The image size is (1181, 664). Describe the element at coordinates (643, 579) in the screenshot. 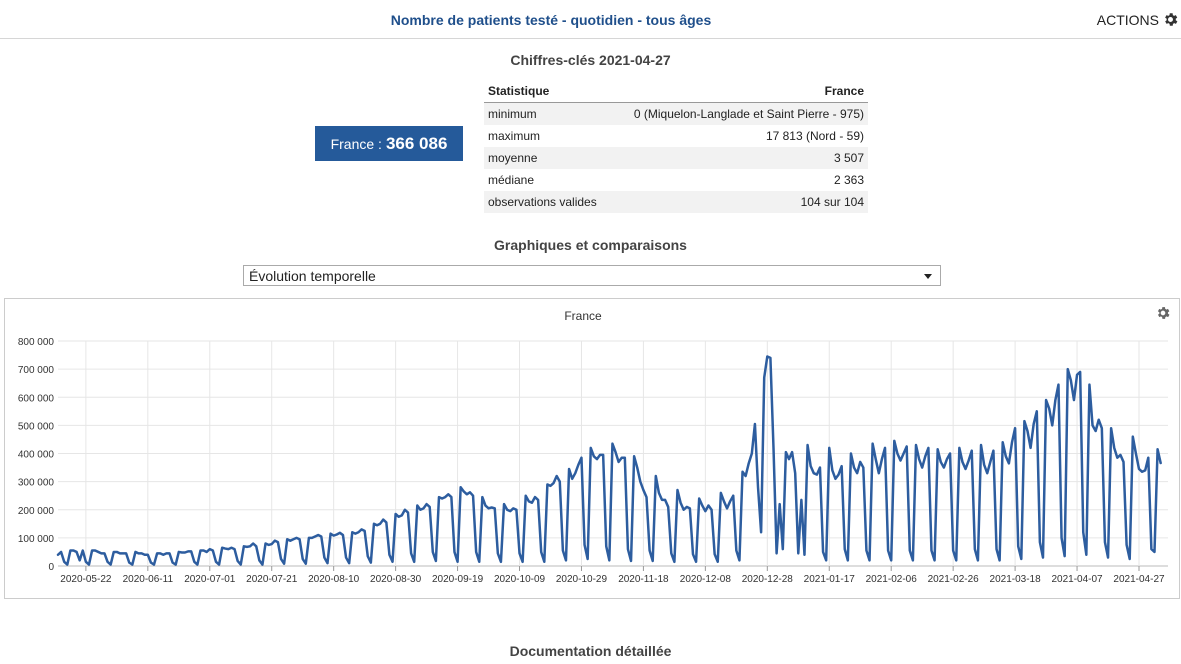

I see `x-tick-label: 2020-11-18` at that location.